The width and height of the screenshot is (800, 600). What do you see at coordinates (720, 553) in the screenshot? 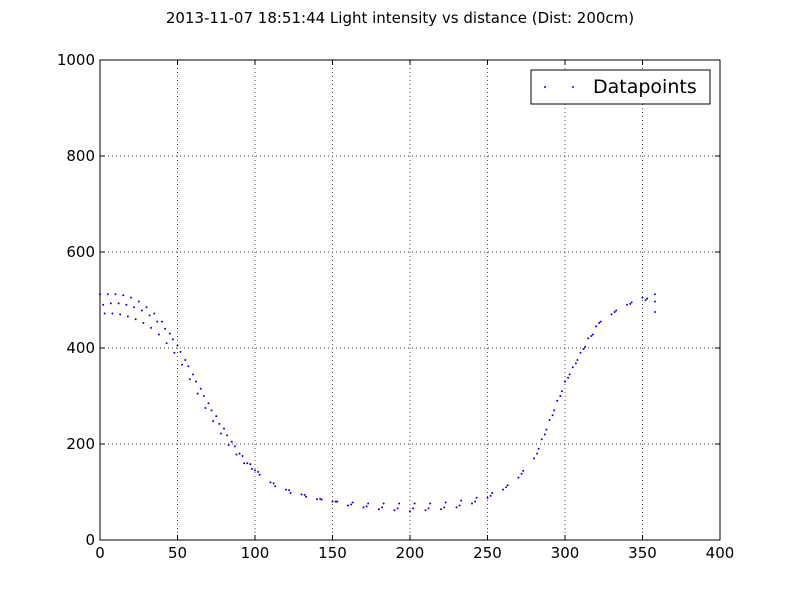
I see `x-tick-label: 400` at bounding box center [720, 553].